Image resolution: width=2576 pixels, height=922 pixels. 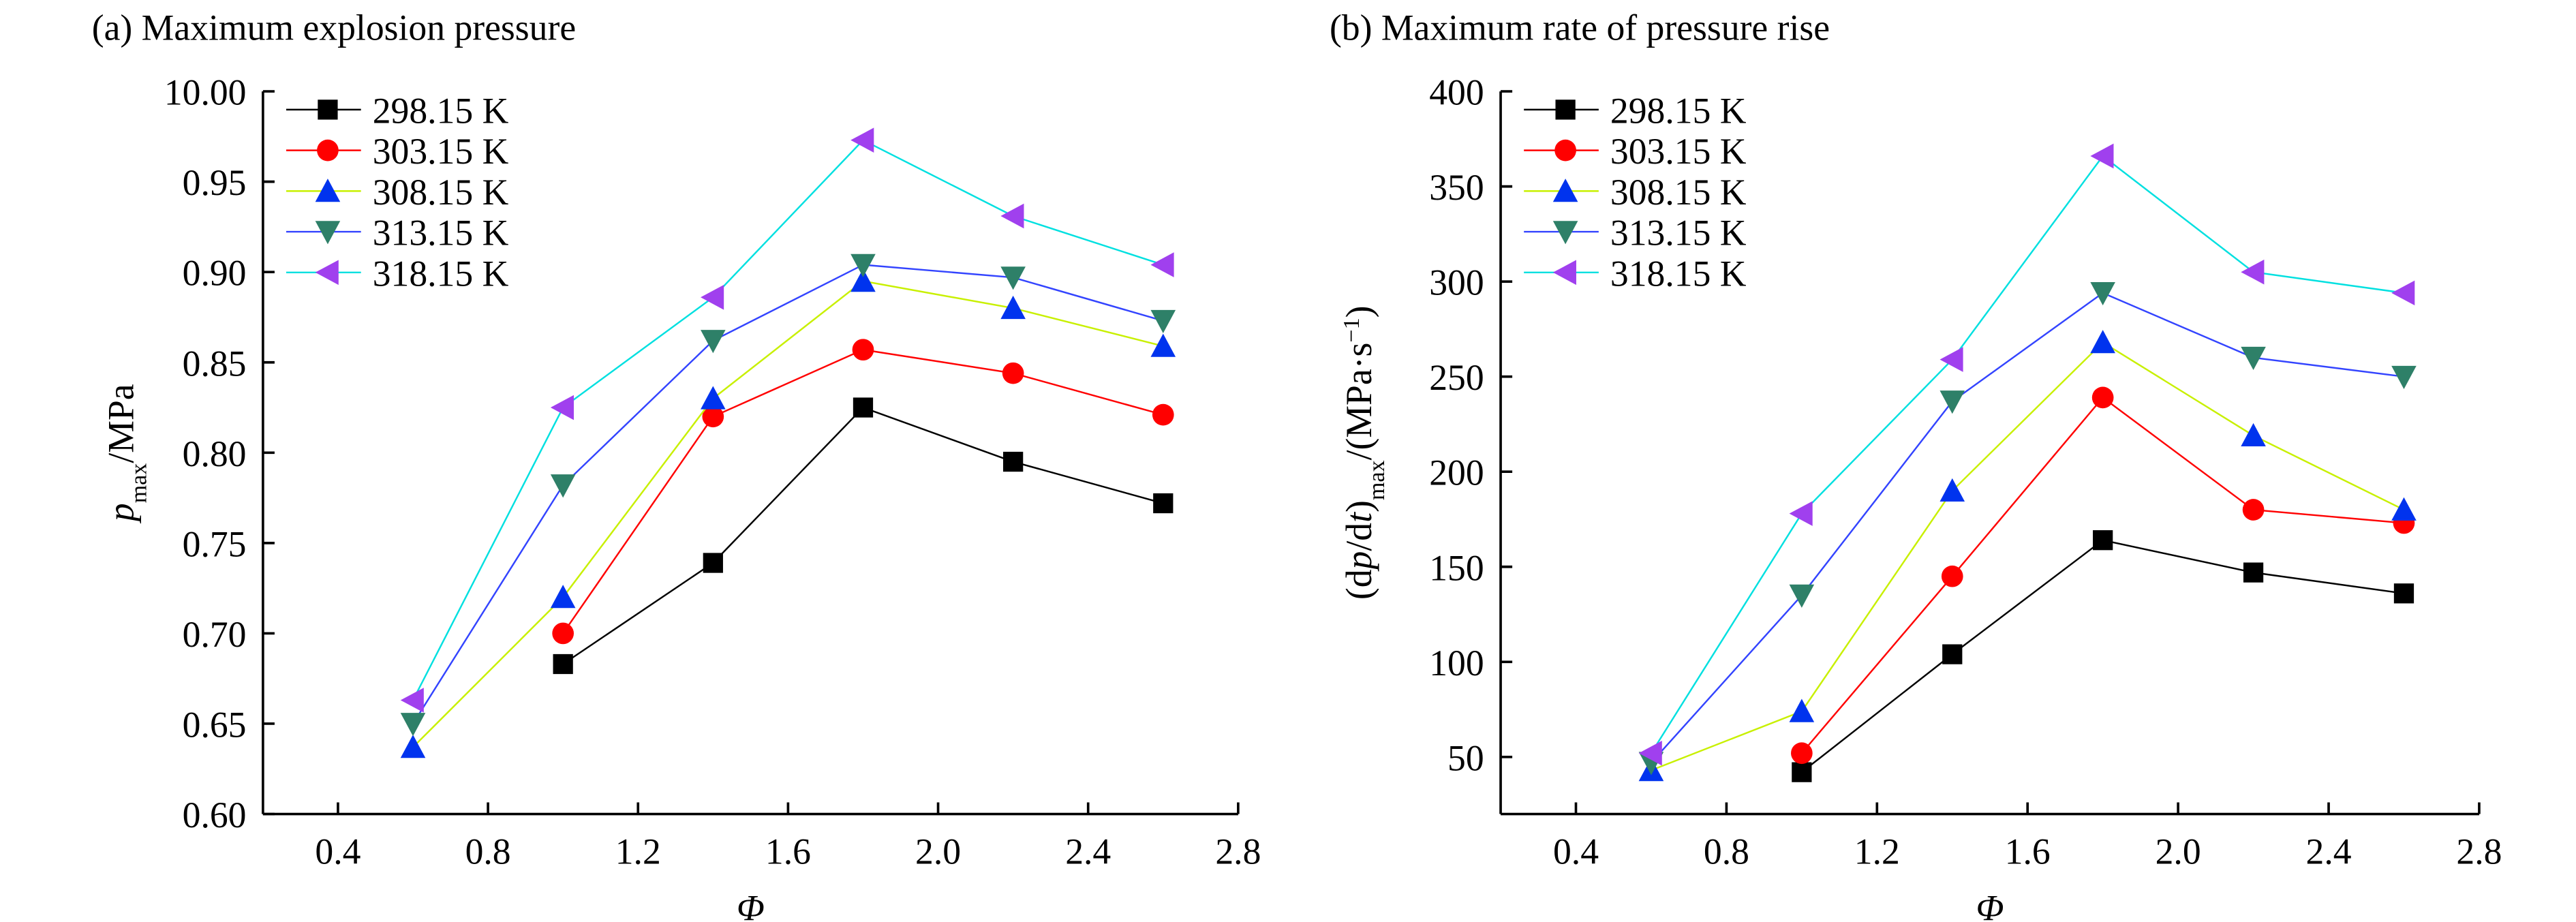 What do you see at coordinates (215, 634) in the screenshot?
I see `y-tick-label: 0.70` at bounding box center [215, 634].